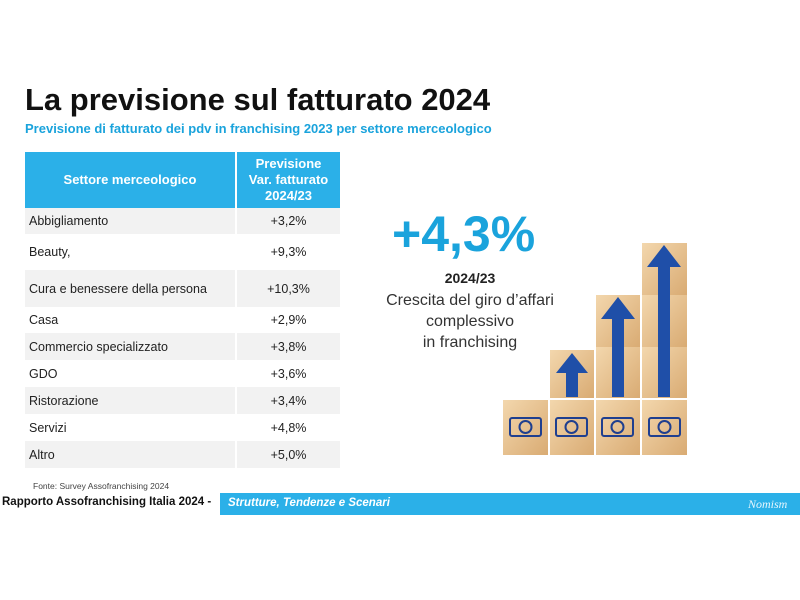 The width and height of the screenshot is (800, 600). Describe the element at coordinates (287, 320) in the screenshot. I see `forecast: +2,9%` at that location.